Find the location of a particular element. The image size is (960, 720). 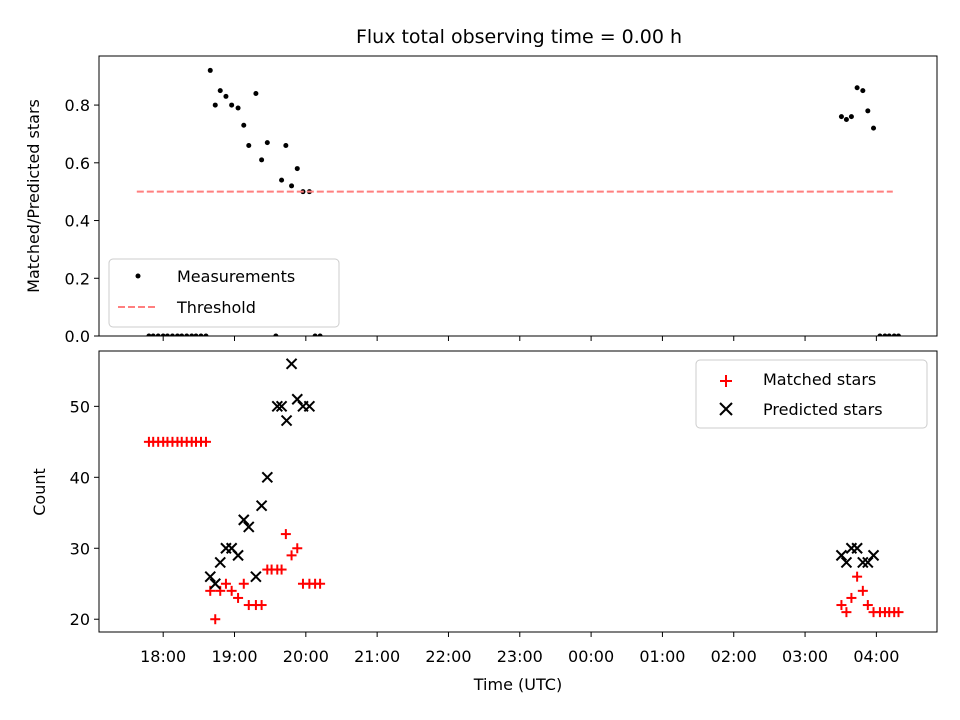

x-tick-label: 00:00 is located at coordinates (591, 656).